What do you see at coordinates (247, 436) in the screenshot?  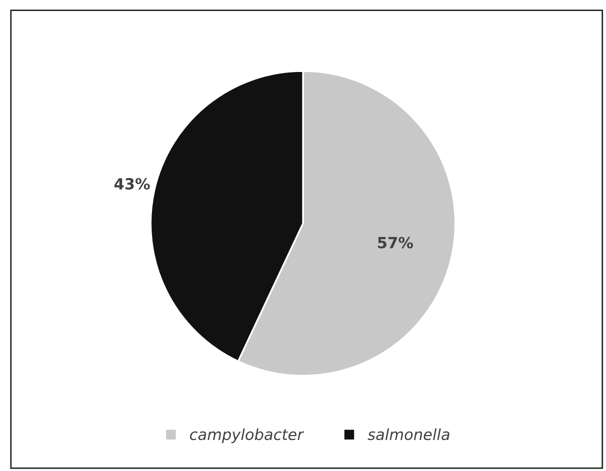 I see `legend-label: campylobacter` at bounding box center [247, 436].